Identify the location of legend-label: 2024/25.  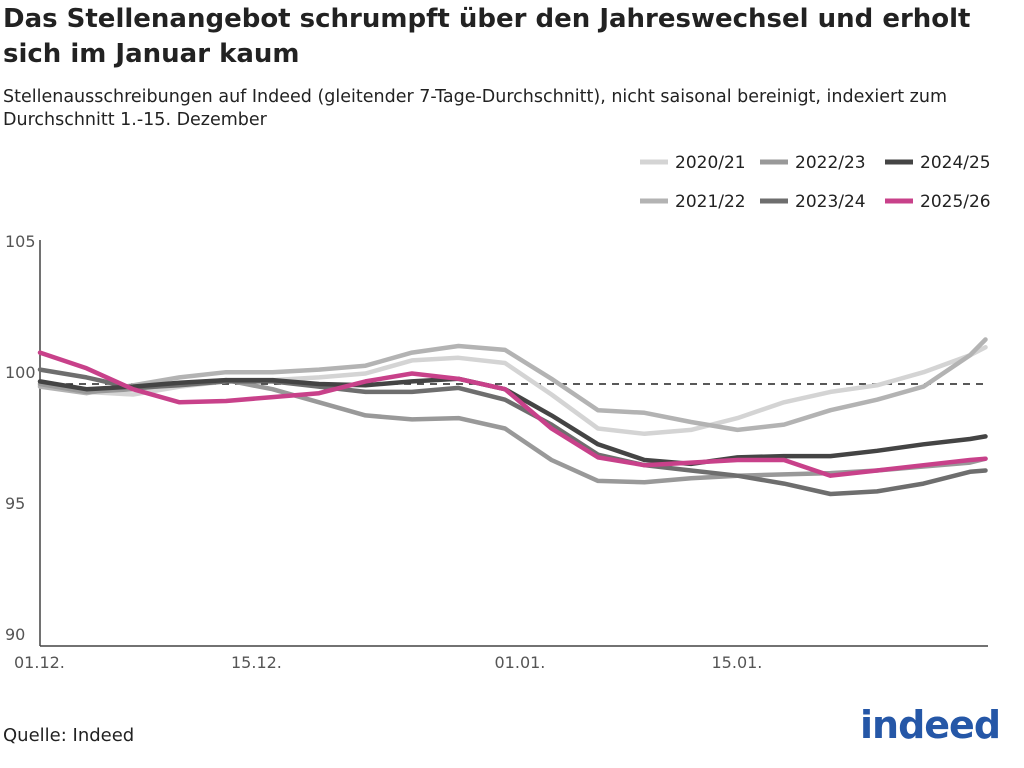
(955, 163).